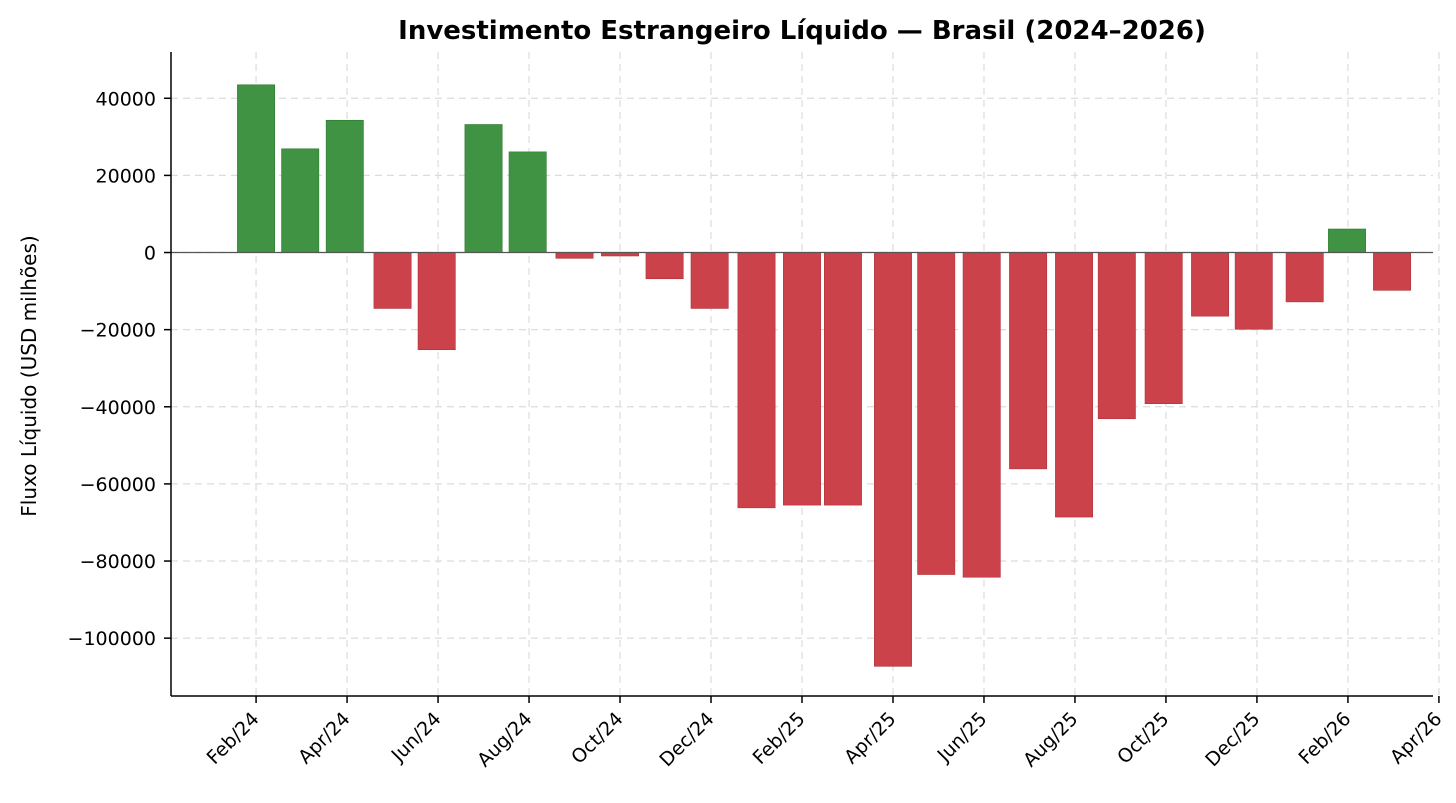 This screenshot has width=1456, height=803. I want to click on x-tick-label: Aug/25, so click(1050, 739).